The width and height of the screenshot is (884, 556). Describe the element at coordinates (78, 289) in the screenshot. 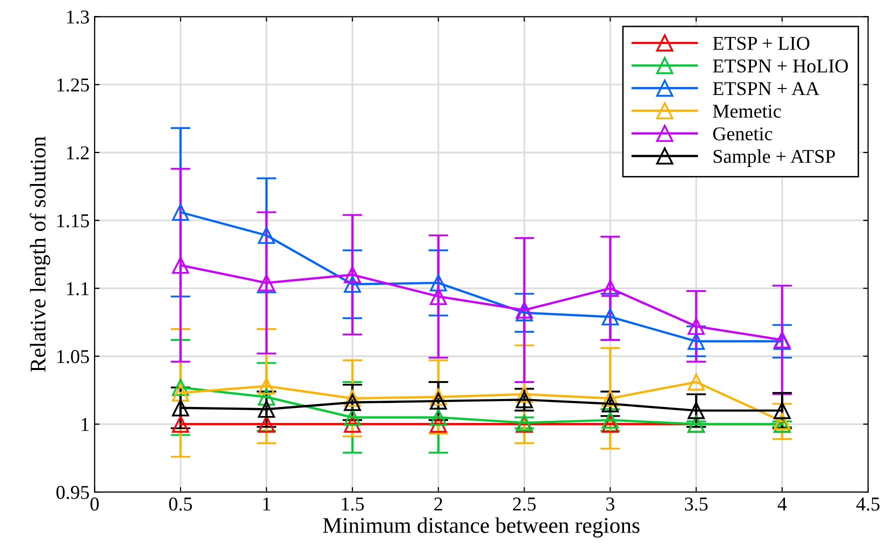

I see `y-tick-label: 1.1` at that location.